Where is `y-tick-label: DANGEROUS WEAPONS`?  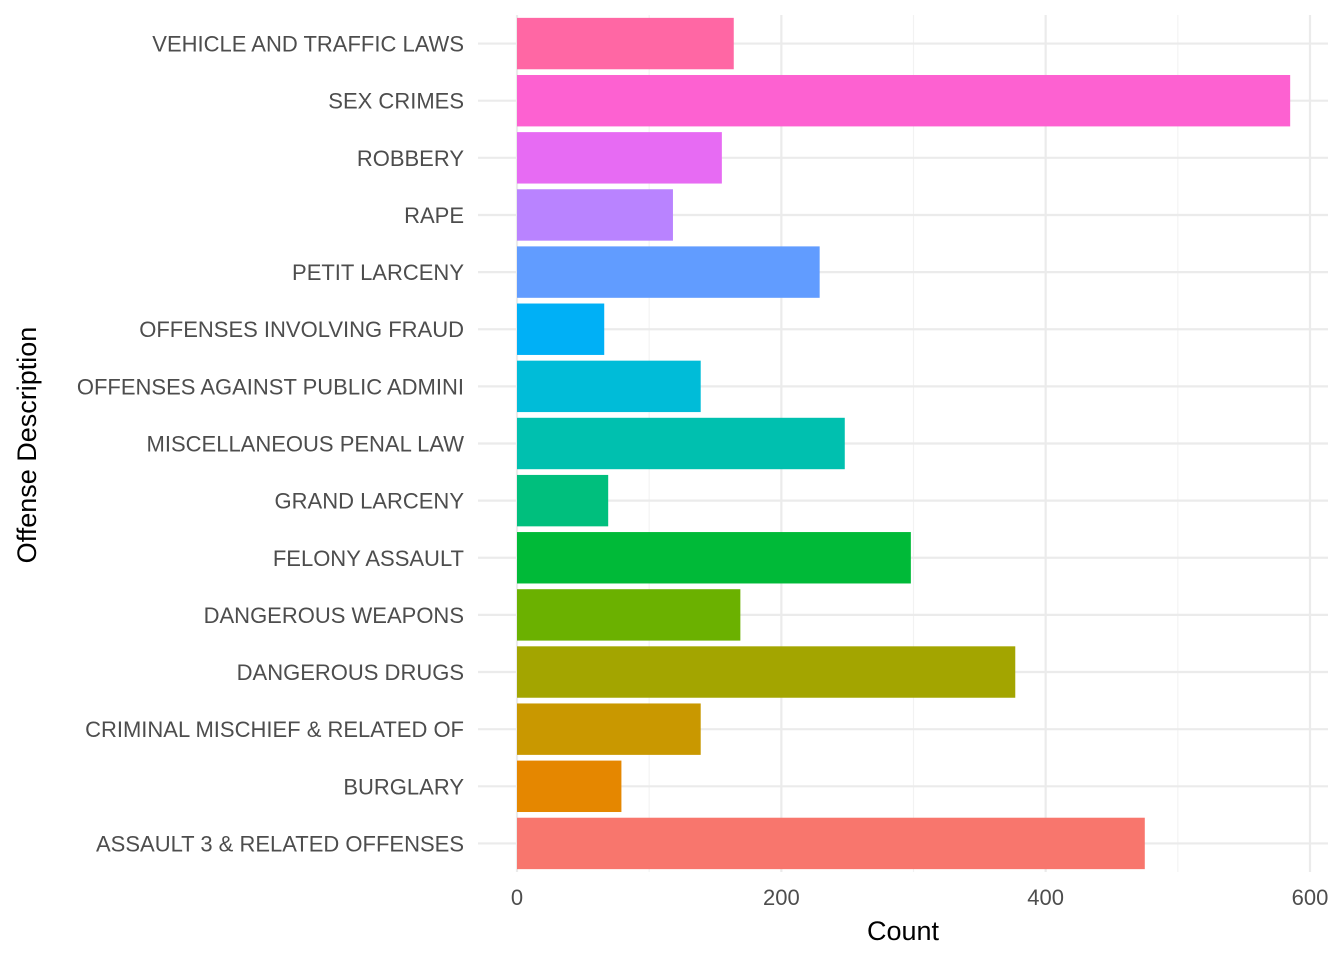 y-tick-label: DANGEROUS WEAPONS is located at coordinates (334, 615).